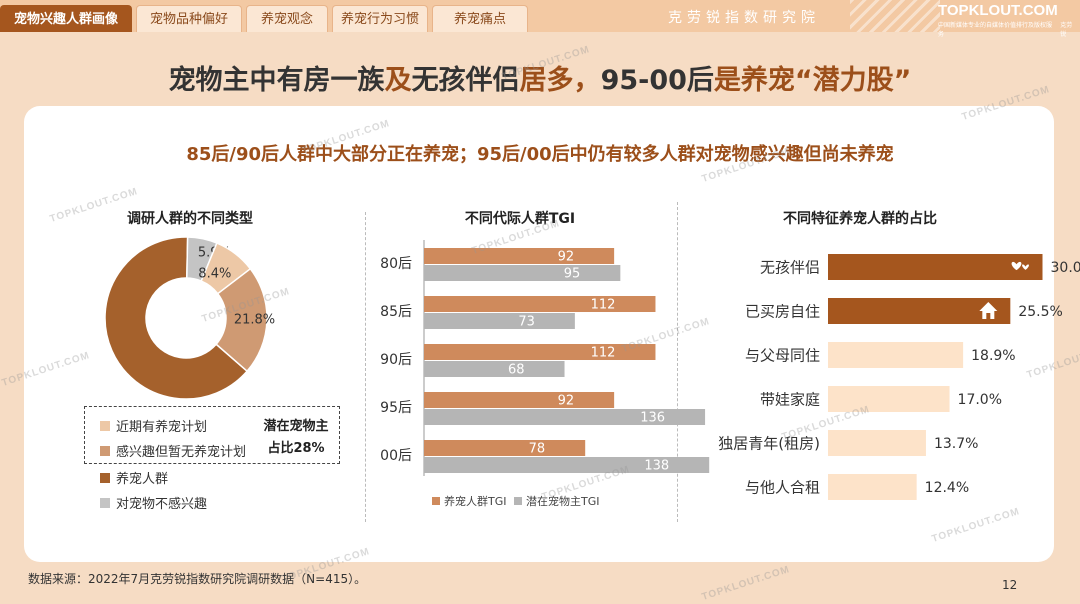 This screenshot has height=604, width=1080. What do you see at coordinates (396, 312) in the screenshot?
I see `tgi-category-label: 85后` at bounding box center [396, 312].